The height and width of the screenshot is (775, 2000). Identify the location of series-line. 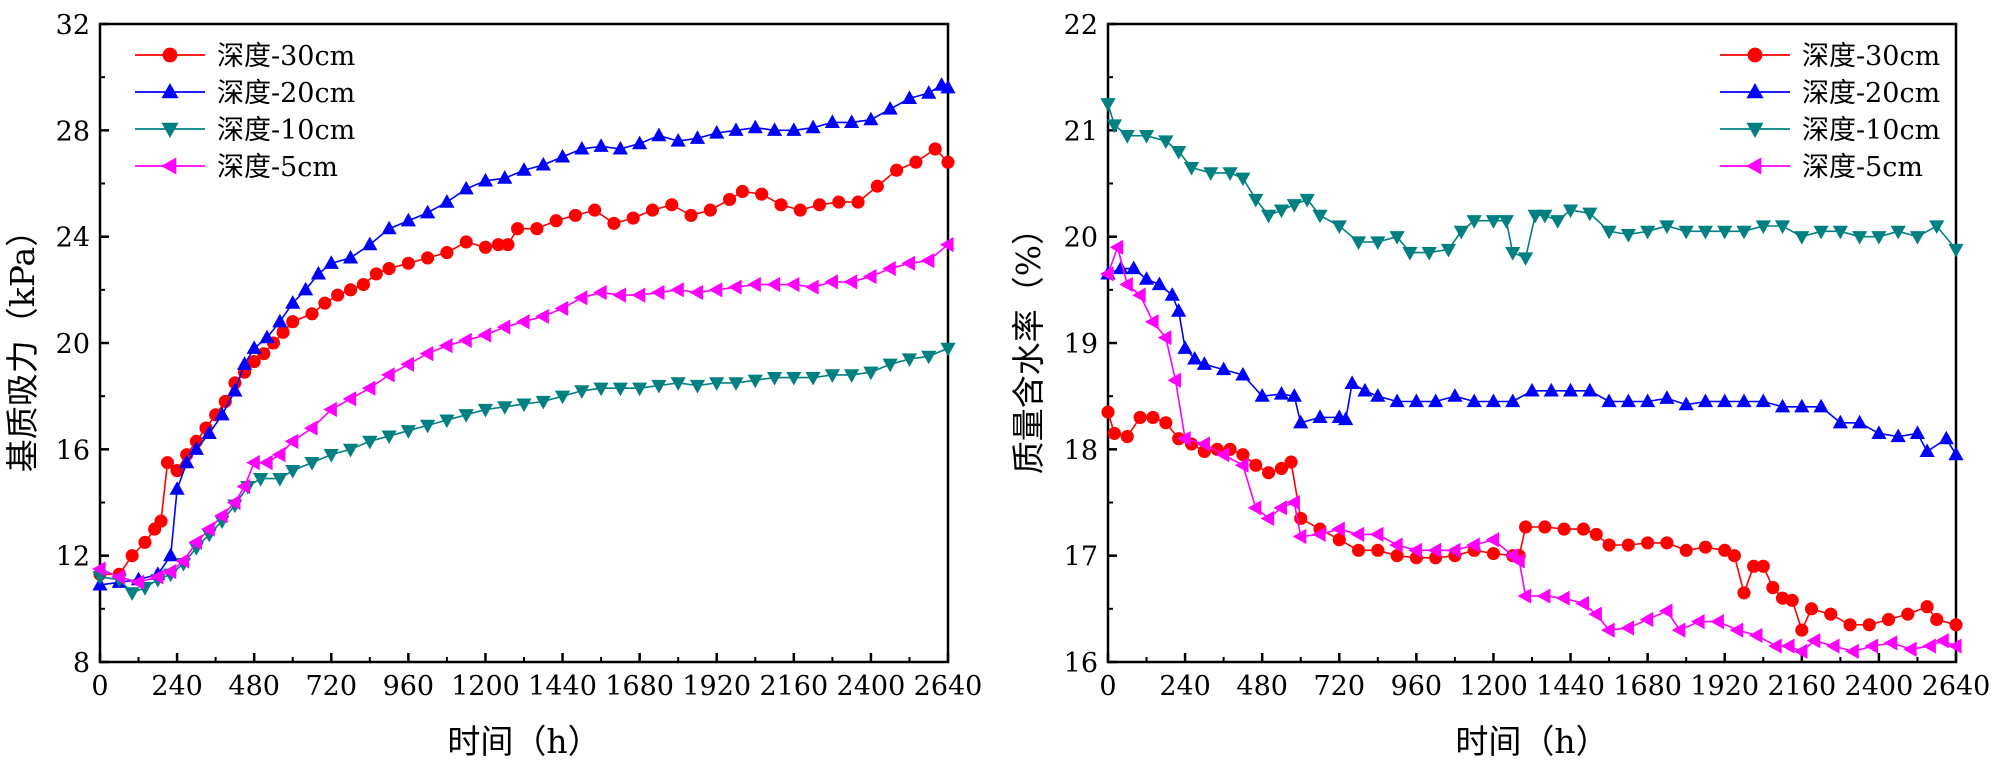
(1532, 361).